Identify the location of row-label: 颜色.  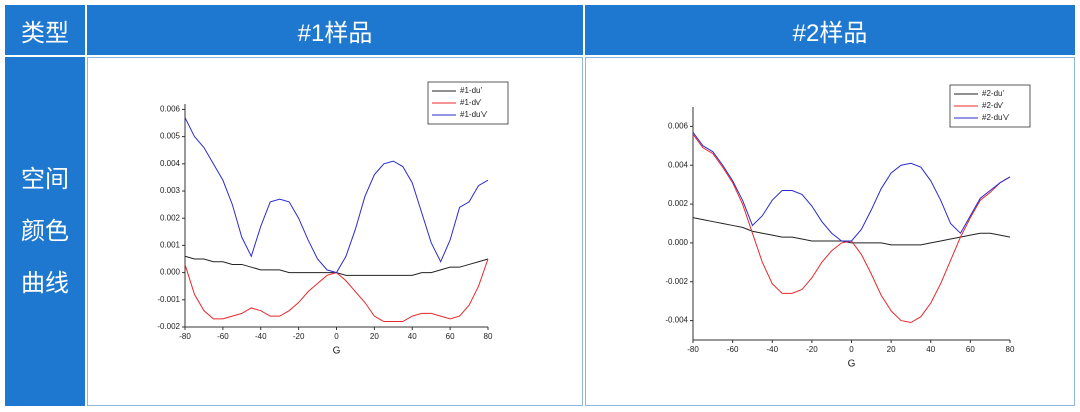
(45, 231).